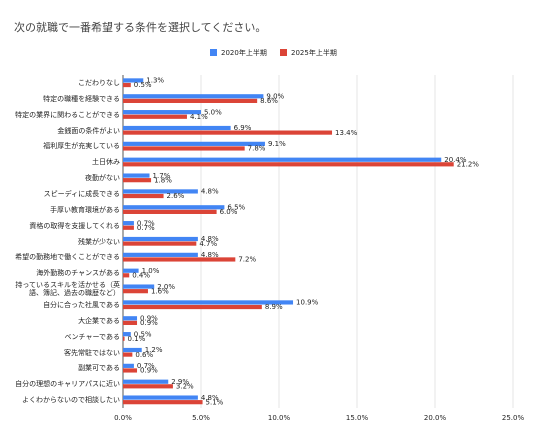  Describe the element at coordinates (67, 384) in the screenshot. I see `y-tick-label: 自分の理想のキャリアパスに近い` at that location.